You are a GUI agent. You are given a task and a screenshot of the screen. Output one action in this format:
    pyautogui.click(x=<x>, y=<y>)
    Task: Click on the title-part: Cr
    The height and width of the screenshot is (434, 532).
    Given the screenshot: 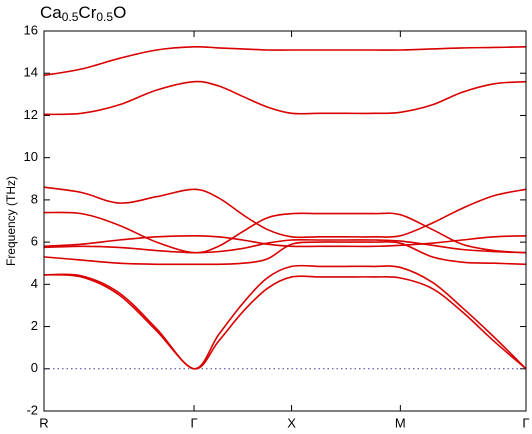 What is the action you would take?
    pyautogui.click(x=87, y=12)
    